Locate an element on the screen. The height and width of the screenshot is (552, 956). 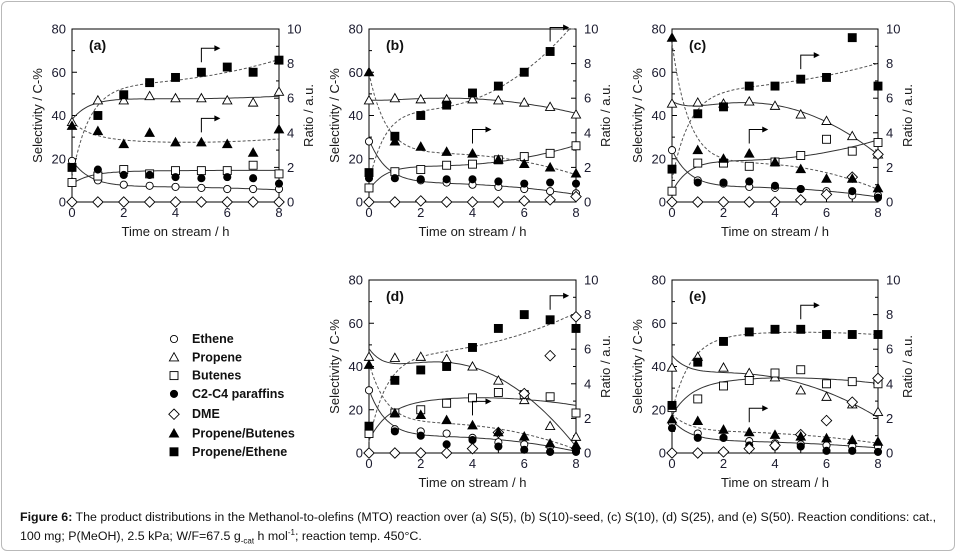
legend-marker-propene-icon is located at coordinates (174, 356).